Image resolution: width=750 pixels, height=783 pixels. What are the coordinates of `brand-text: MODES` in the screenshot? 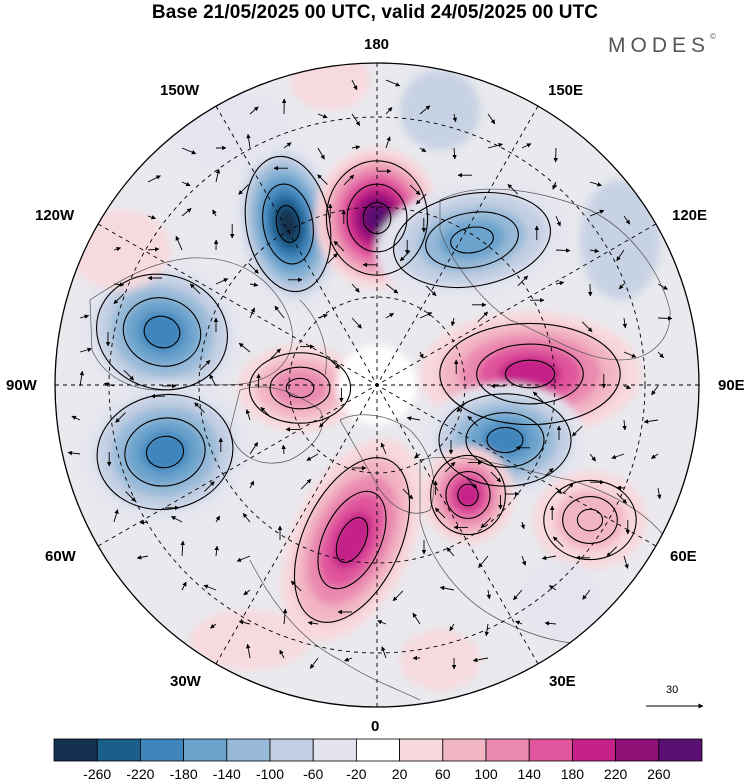 It's located at (659, 45).